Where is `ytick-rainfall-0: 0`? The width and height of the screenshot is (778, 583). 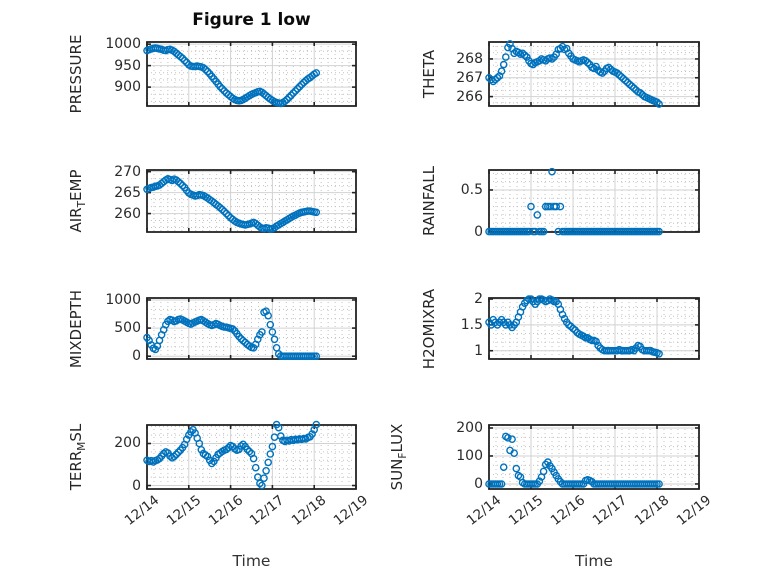
ytick-rainfall-0: 0 is located at coordinates (478, 231).